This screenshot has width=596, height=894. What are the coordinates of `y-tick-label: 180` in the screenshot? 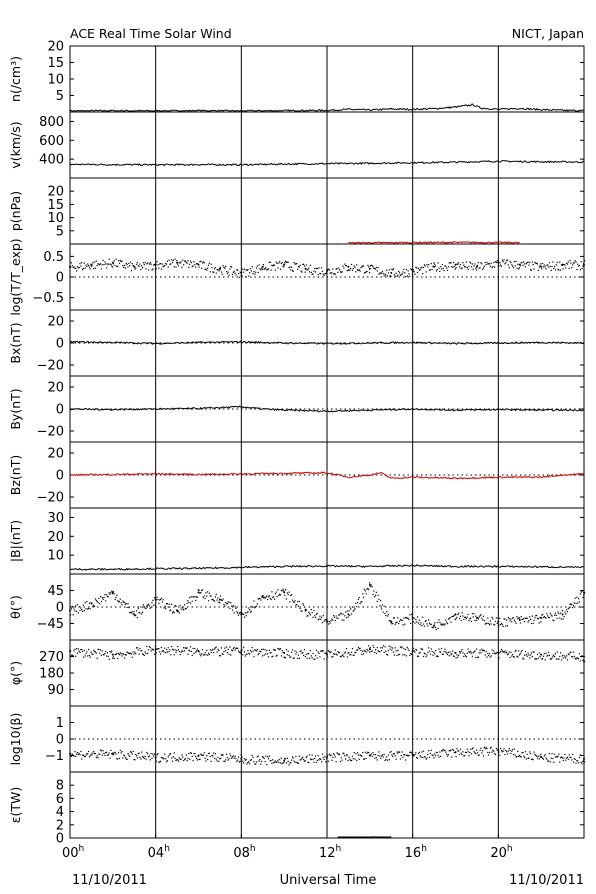 It's located at (51, 674).